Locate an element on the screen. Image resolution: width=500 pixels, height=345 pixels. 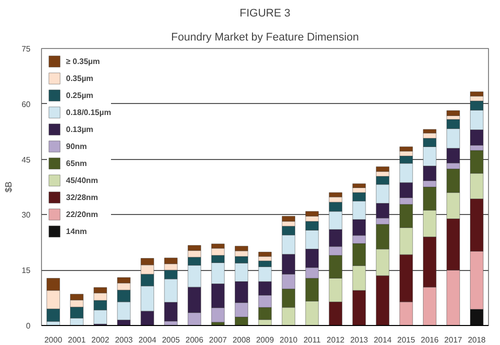
y-tick-label: 30 is located at coordinates (27, 215).